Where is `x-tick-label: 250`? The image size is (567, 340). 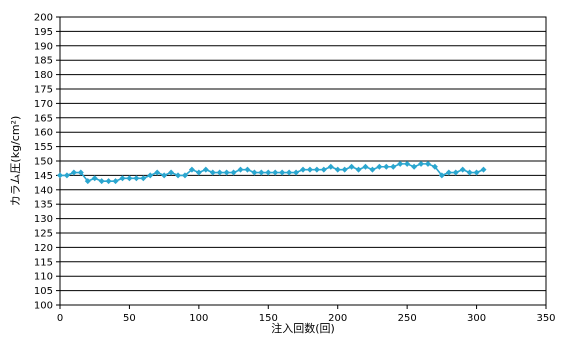 x-tick-label: 250 is located at coordinates (407, 318).